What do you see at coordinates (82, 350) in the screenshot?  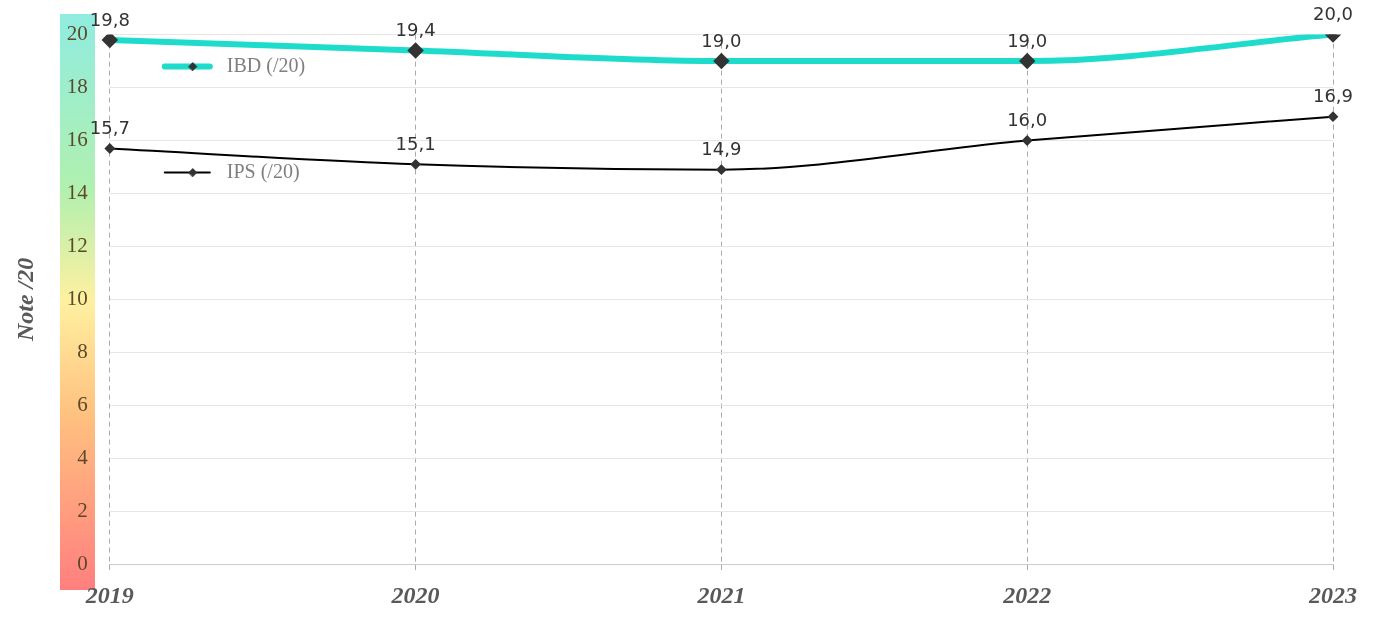 I see `y-tick-label: 8` at bounding box center [82, 350].